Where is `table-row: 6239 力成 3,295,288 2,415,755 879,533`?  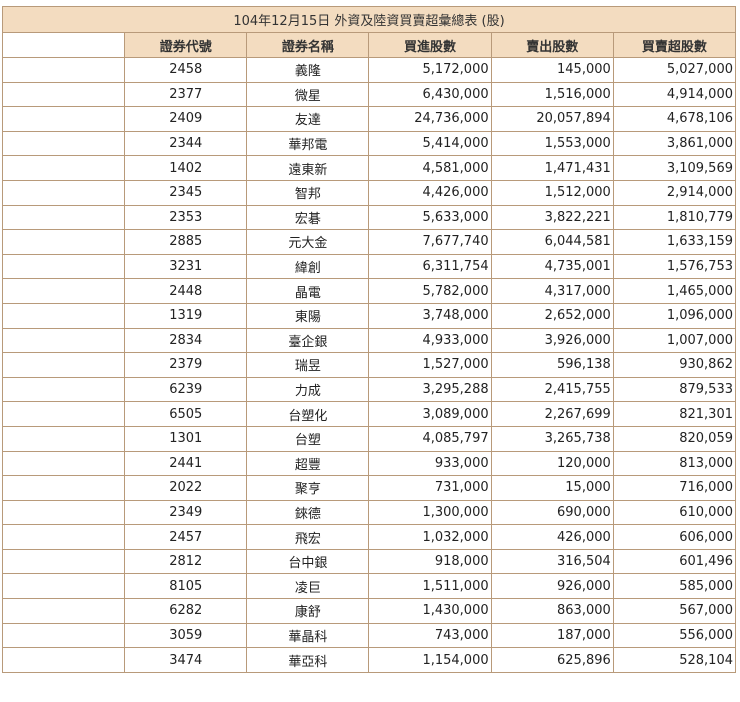 table-row: 6239 力成 3,295,288 2,415,755 879,533 is located at coordinates (369, 389).